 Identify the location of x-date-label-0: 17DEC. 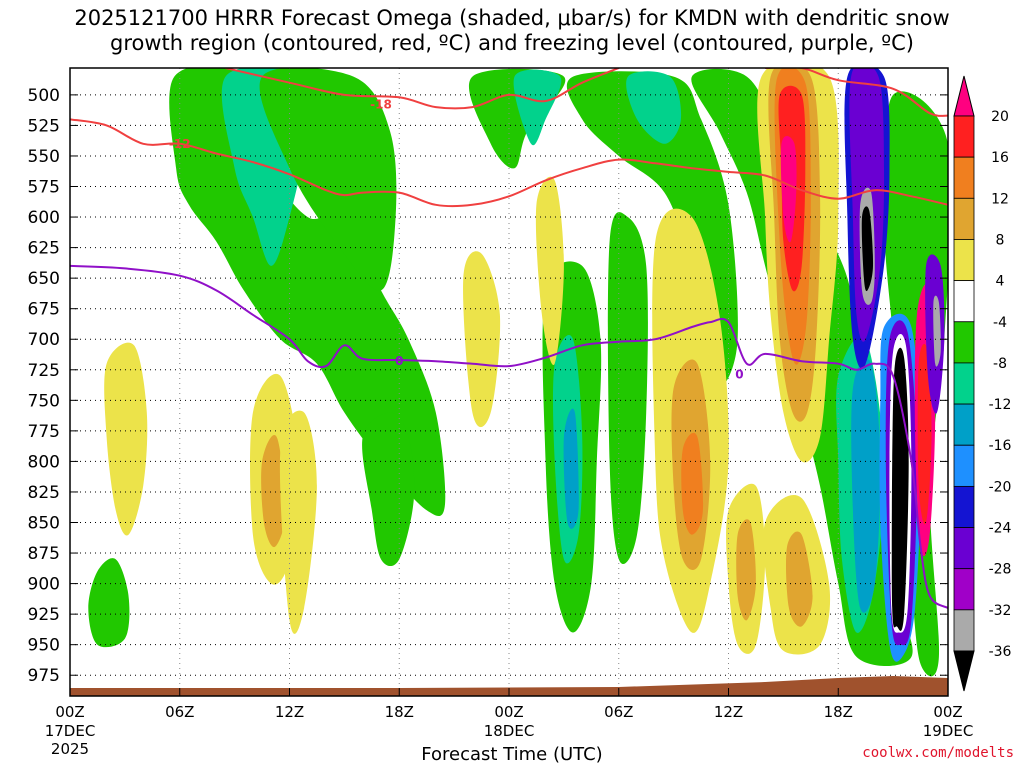
(70, 731).